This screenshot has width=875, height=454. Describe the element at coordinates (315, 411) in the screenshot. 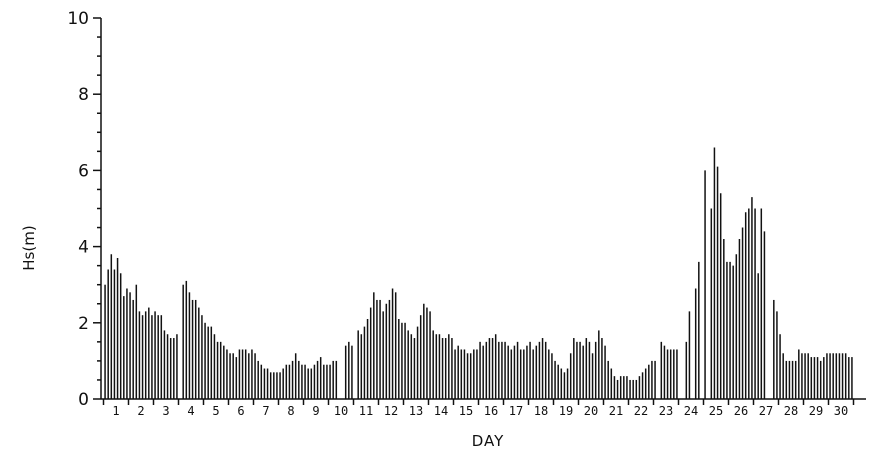

I see `x-tick-label: 9` at that location.